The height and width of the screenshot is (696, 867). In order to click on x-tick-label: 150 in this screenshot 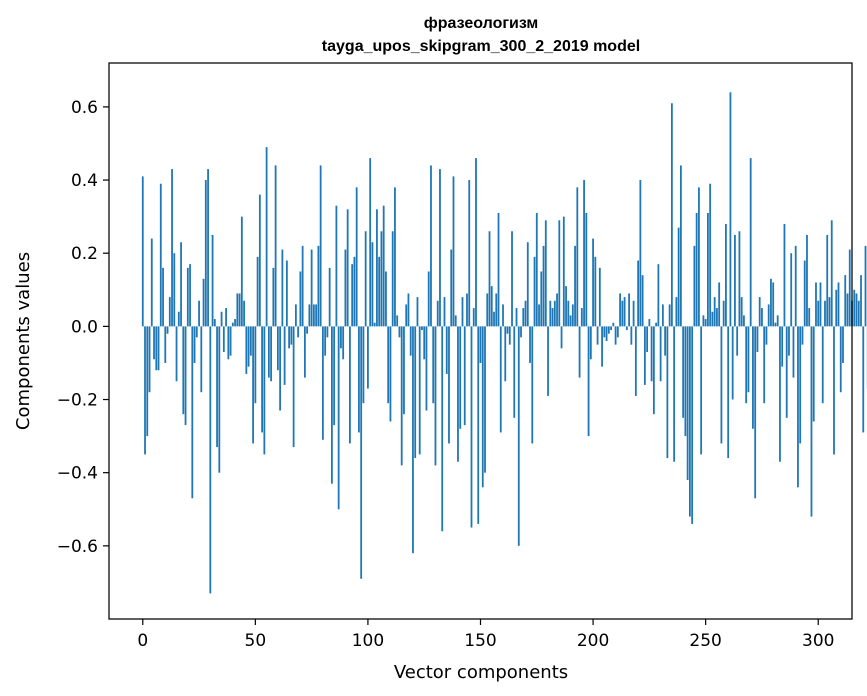, I will do `click(480, 641)`.